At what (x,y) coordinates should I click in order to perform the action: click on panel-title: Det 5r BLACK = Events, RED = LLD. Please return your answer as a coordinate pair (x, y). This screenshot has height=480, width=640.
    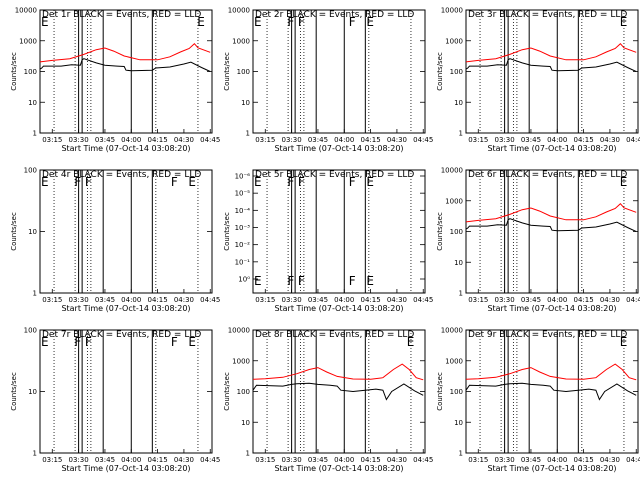
    Looking at the image, I should click on (334, 175).